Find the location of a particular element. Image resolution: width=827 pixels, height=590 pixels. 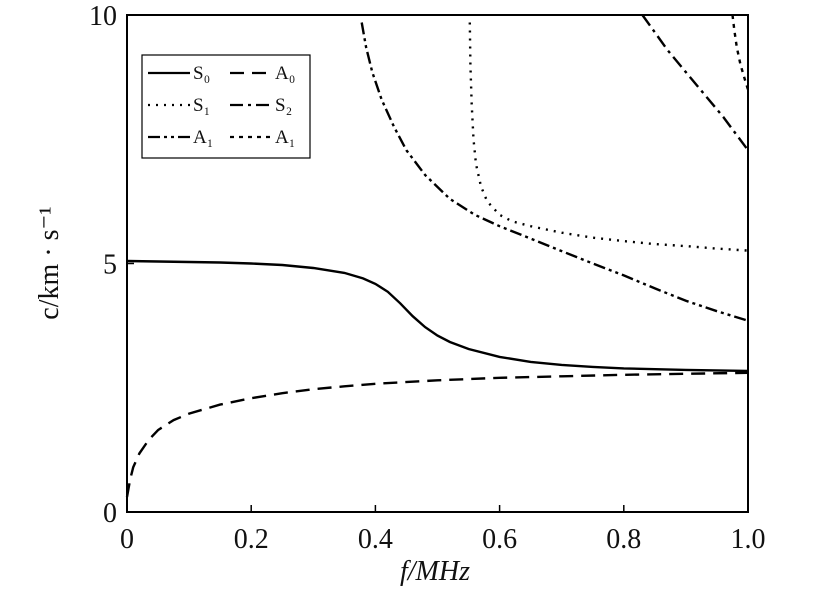

y-tick-label: 10 is located at coordinates (103, 16).